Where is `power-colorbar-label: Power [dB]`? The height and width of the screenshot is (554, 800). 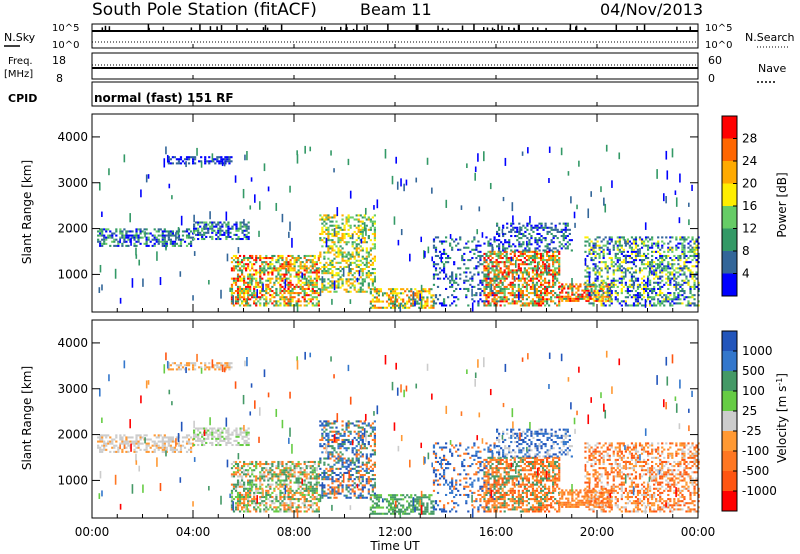
power-colorbar-label: Power [dB] is located at coordinates (782, 204).